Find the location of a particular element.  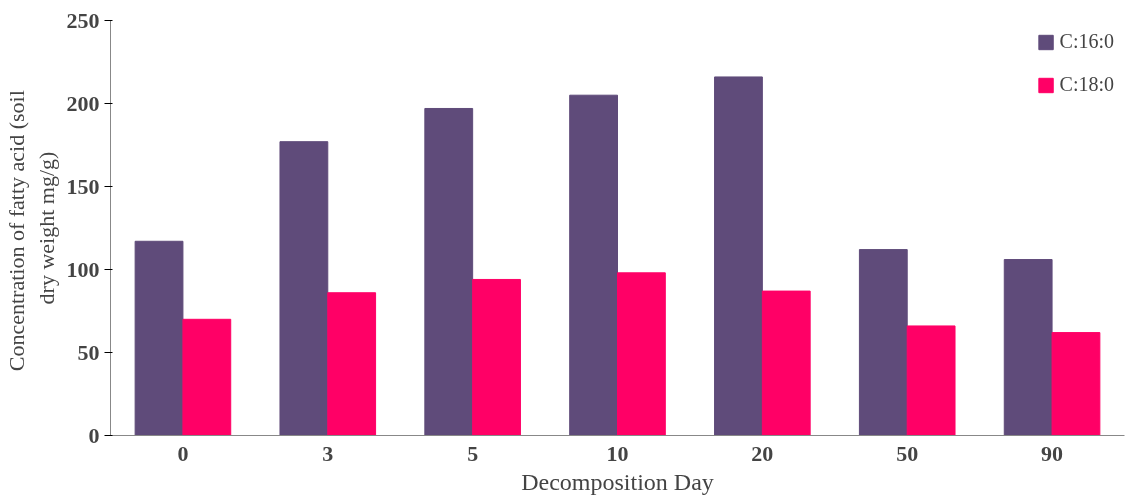

x-tick-label: 5 is located at coordinates (473, 453).